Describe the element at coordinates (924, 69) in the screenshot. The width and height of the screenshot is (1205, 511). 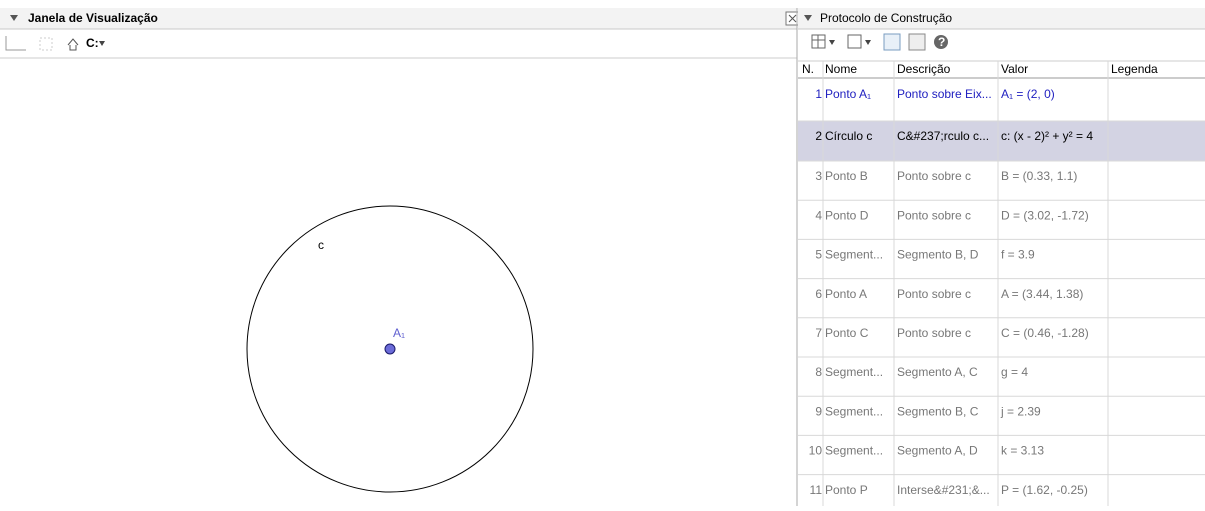
I see `column-header: Descrição` at that location.